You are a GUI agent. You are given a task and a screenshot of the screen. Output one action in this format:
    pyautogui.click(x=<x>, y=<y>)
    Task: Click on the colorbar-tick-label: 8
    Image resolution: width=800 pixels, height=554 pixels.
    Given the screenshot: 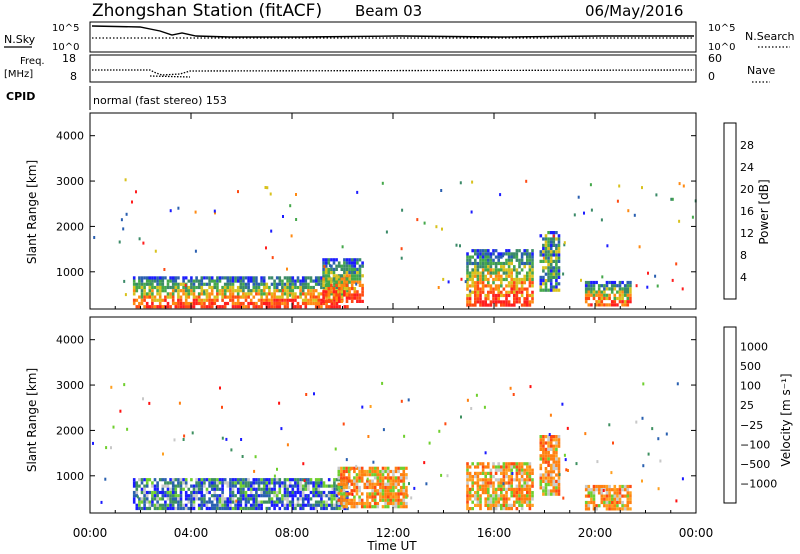 What is the action you would take?
    pyautogui.click(x=743, y=255)
    